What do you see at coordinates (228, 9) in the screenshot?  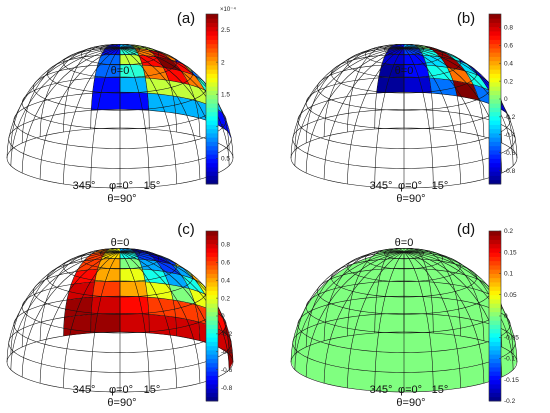 I see `colorbar-multiplier: ×10⁻⁴` at bounding box center [228, 9].